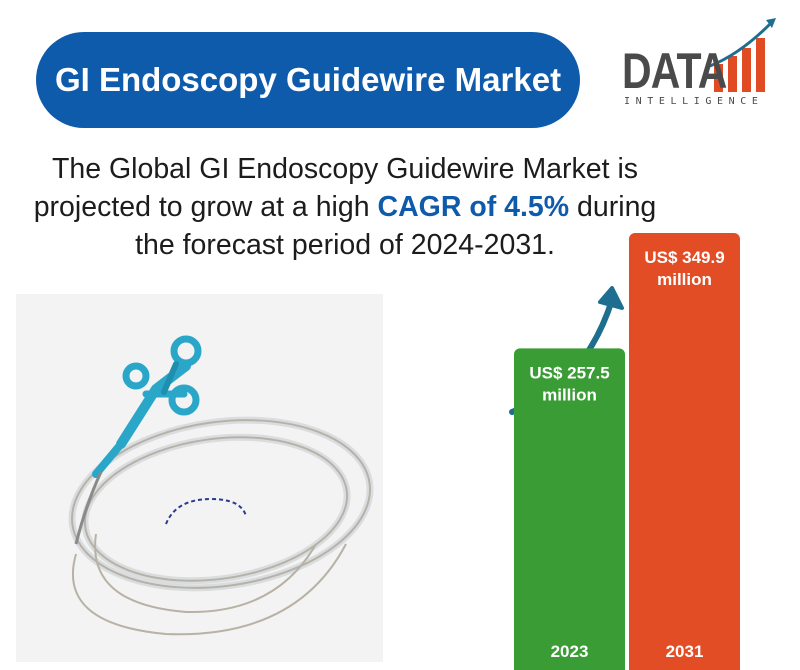  Describe the element at coordinates (742, 55) in the screenshot. I see `logo-bars-icon` at that location.